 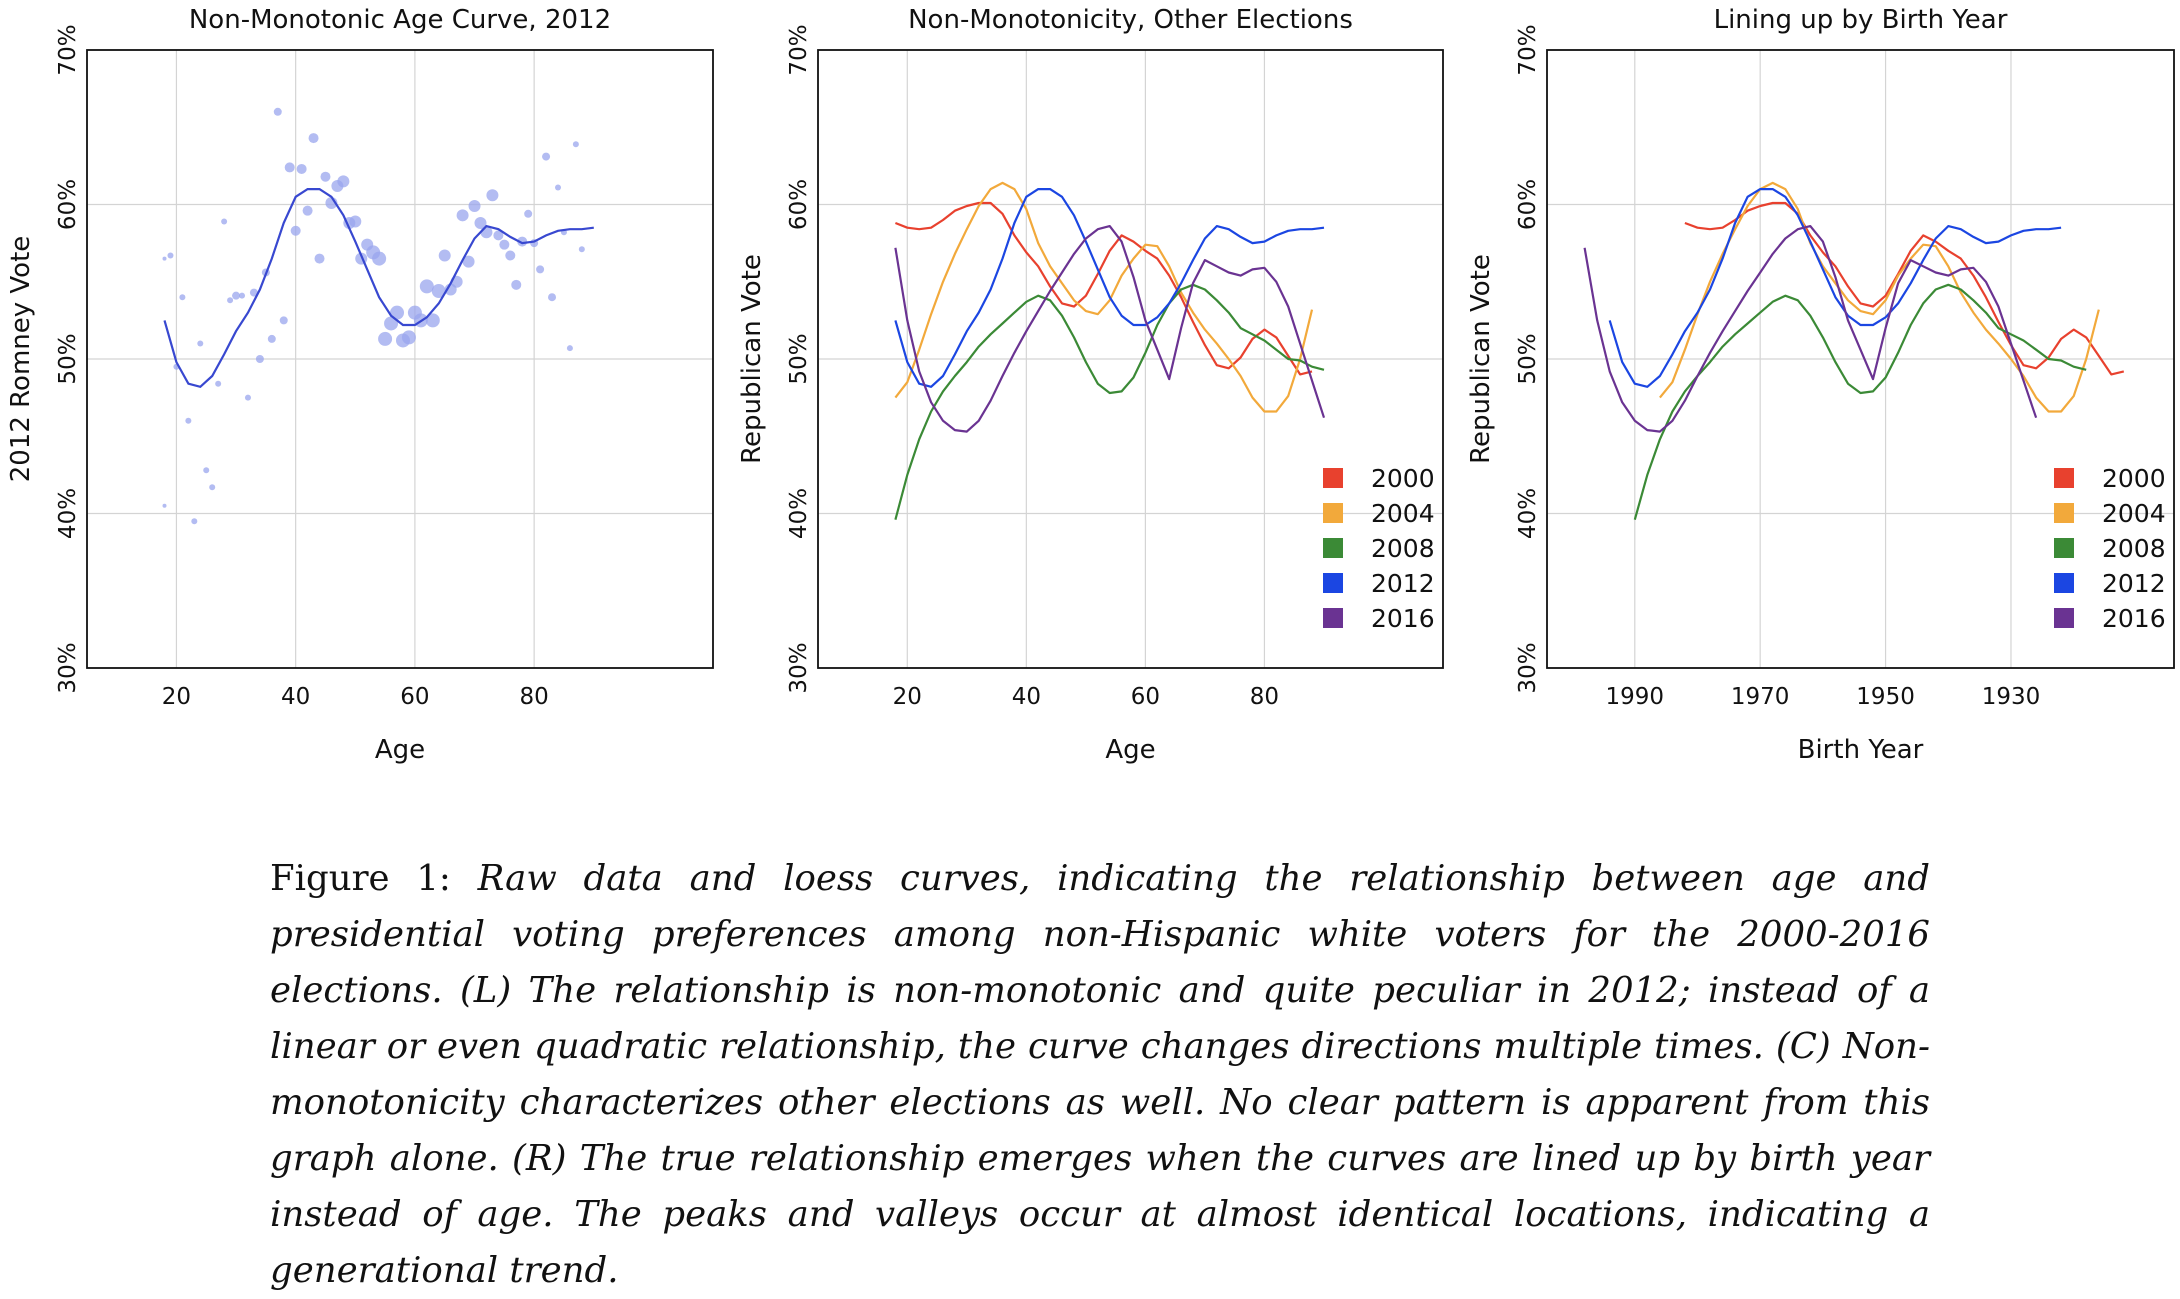 What do you see at coordinates (2064, 513) in the screenshot?
I see `legend-swatch-2004` at bounding box center [2064, 513].